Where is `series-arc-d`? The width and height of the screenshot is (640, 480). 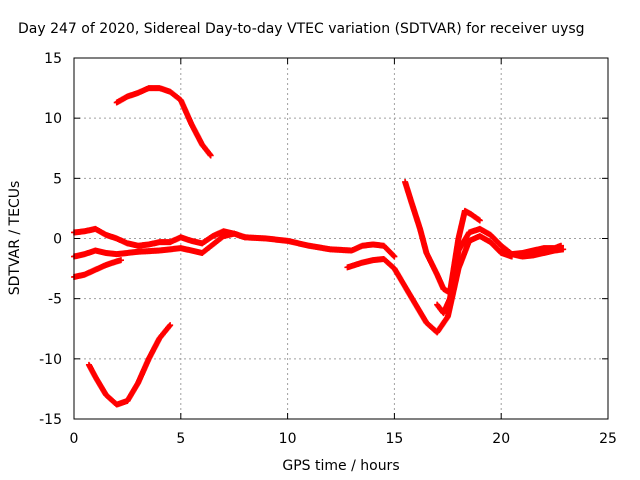
series-arc-d is located at coordinates (163, 122).